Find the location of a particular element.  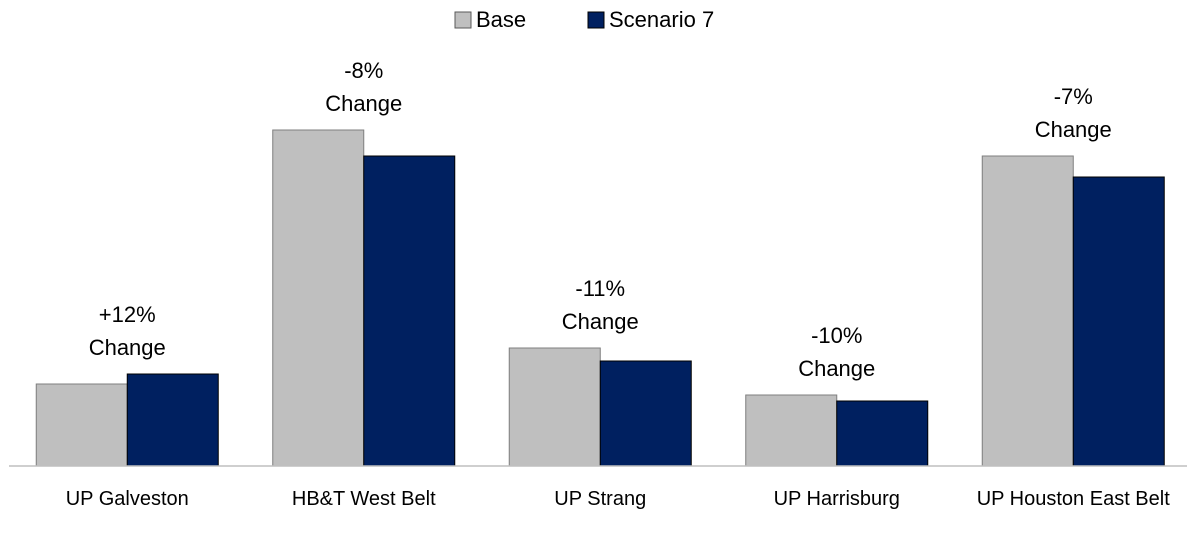

annotation: +12% is located at coordinates (127, 314).